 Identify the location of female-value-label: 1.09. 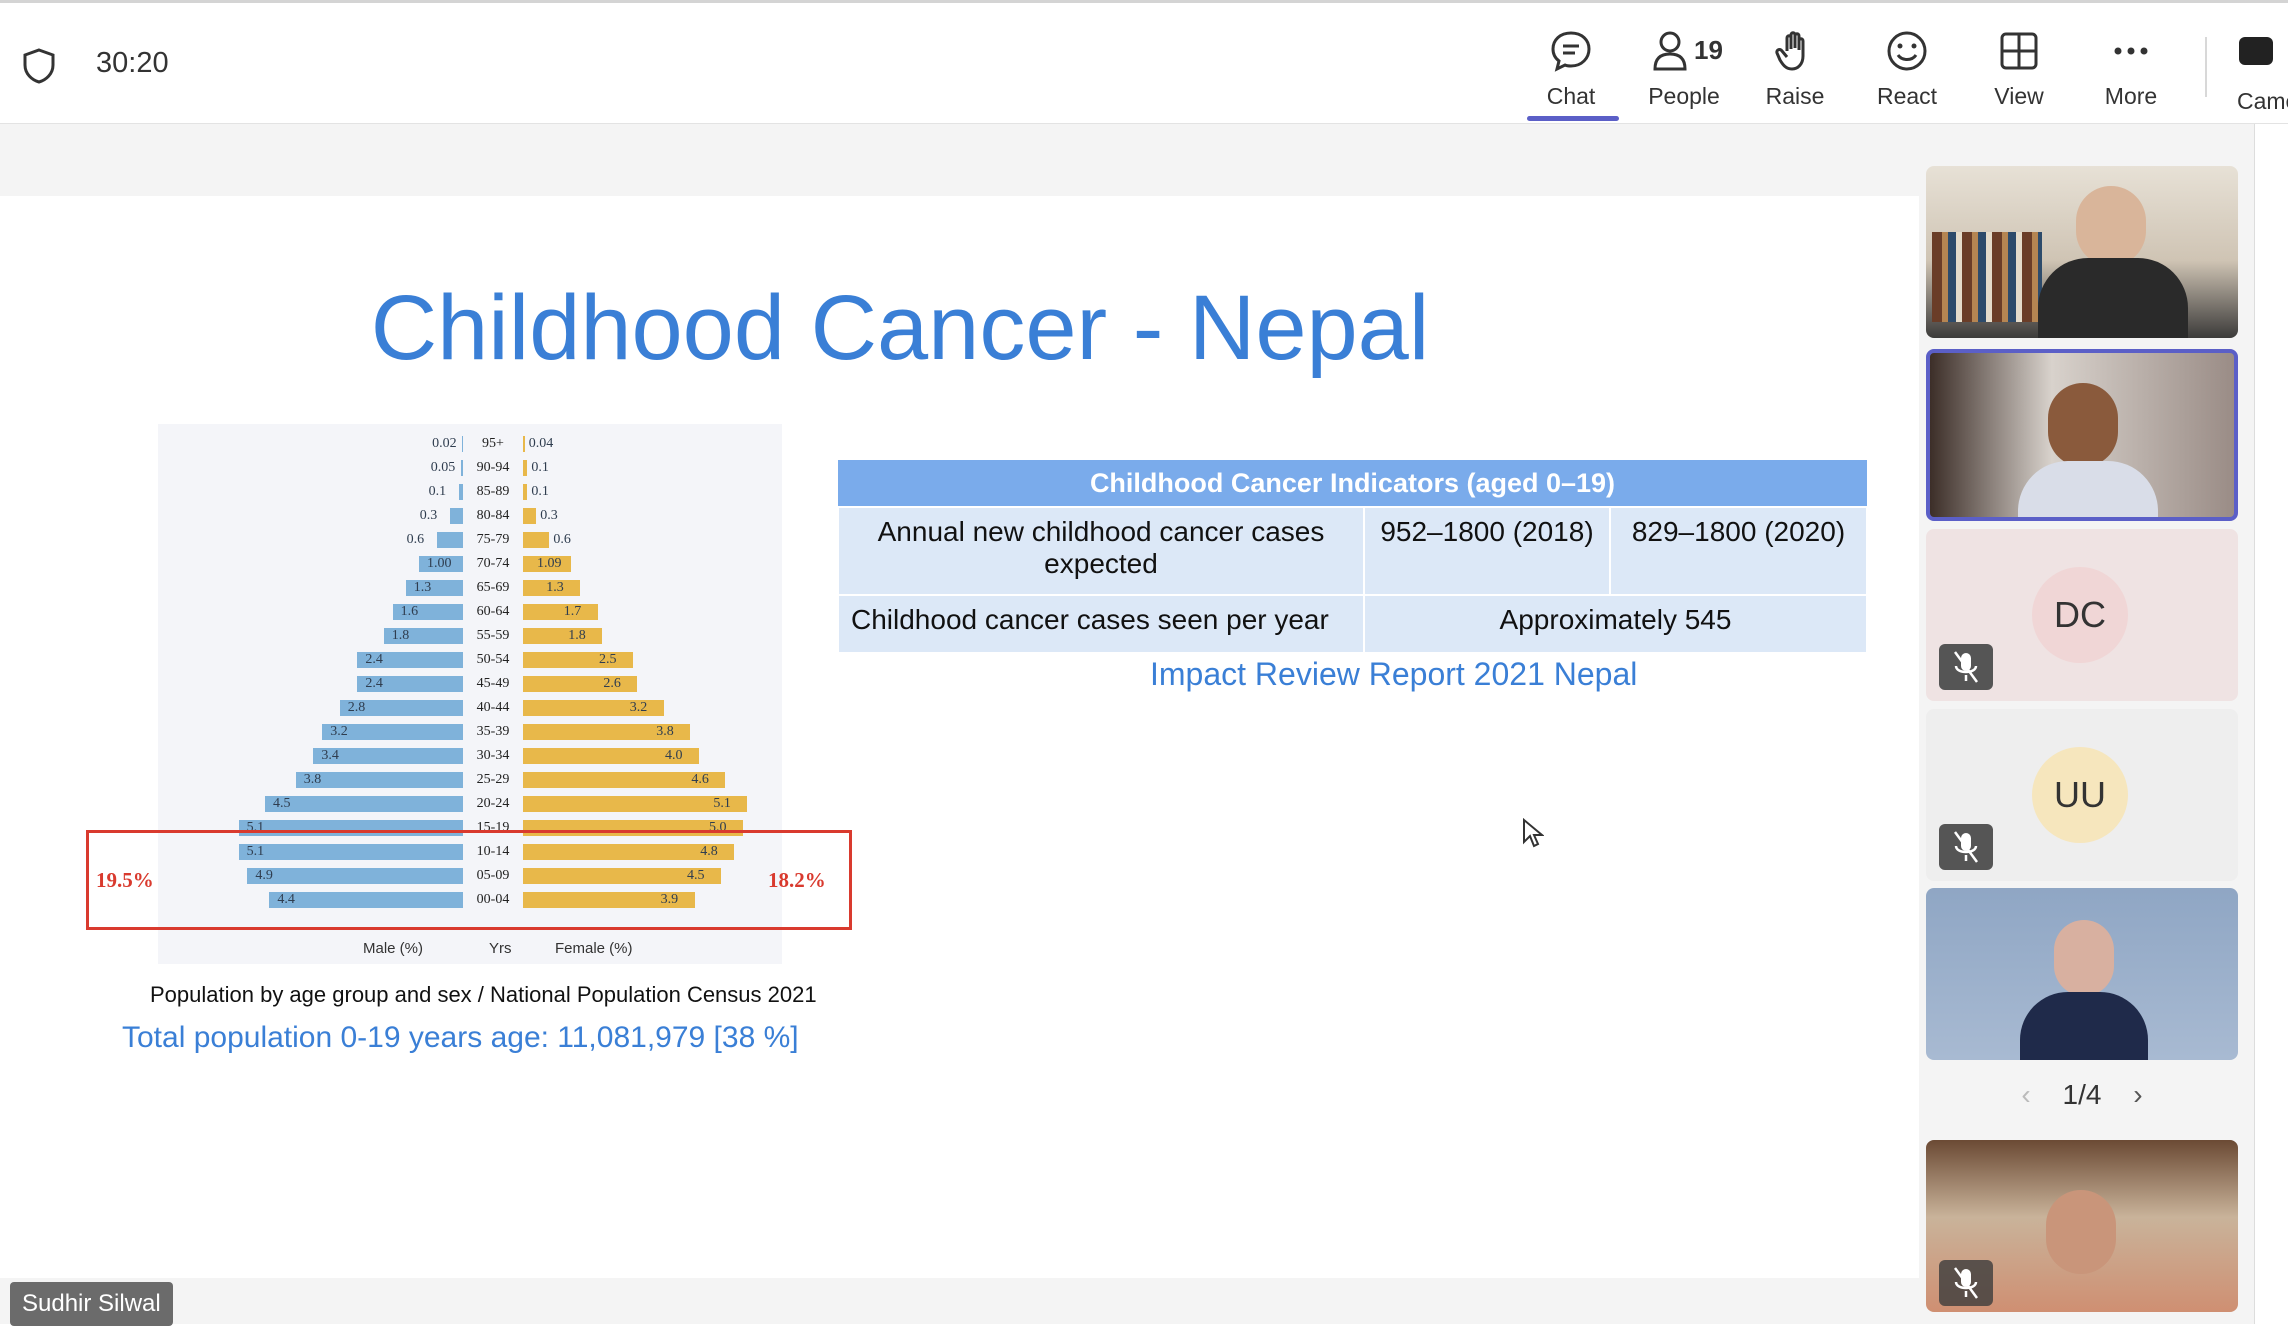
(549, 563).